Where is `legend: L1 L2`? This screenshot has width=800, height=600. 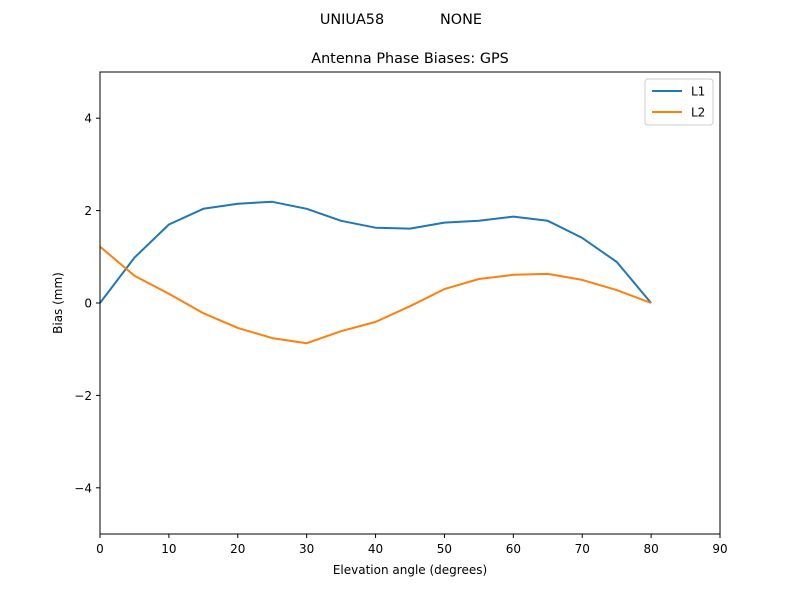 legend: L1 L2 is located at coordinates (679, 102).